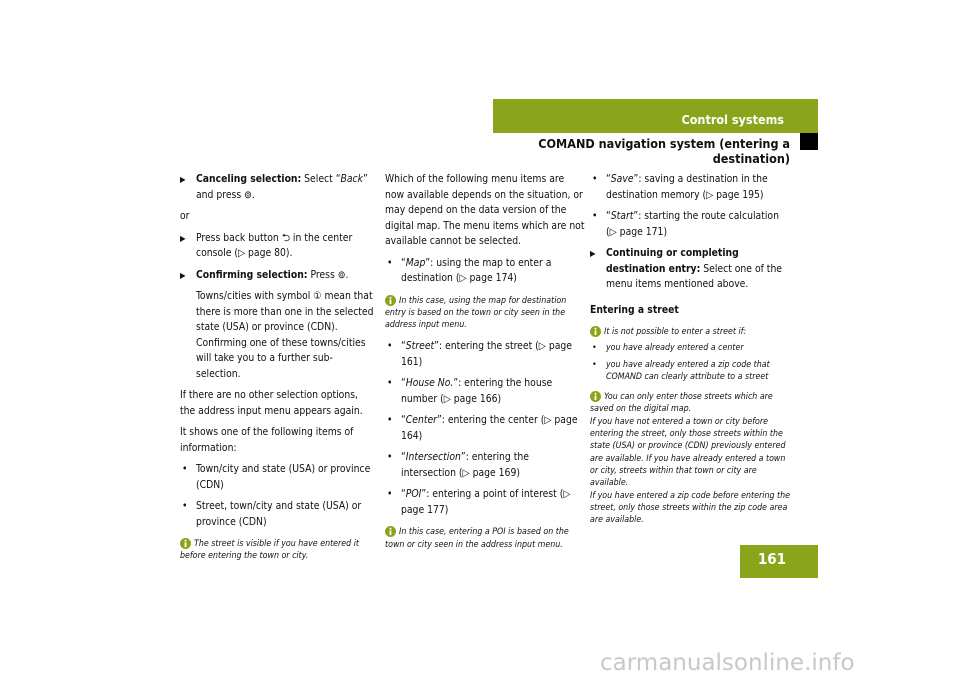  I want to click on text: Press ⊚., so click(328, 274).